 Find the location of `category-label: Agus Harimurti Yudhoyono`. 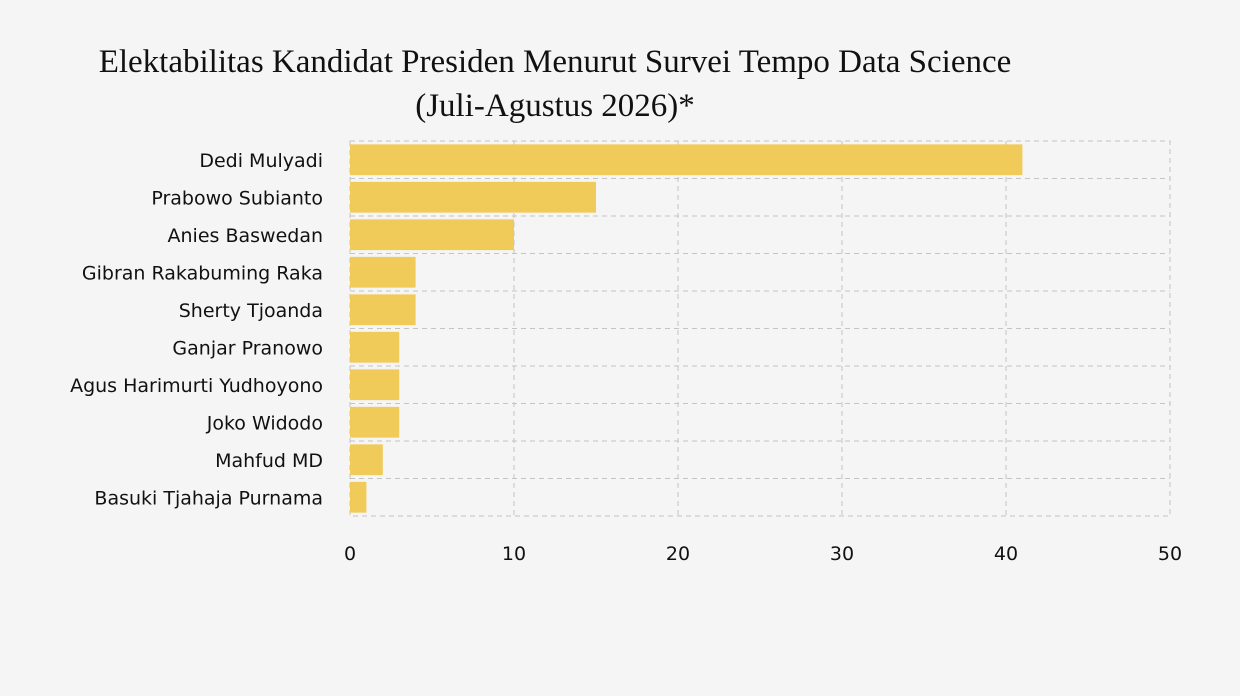

category-label: Agus Harimurti Yudhoyono is located at coordinates (196, 386).